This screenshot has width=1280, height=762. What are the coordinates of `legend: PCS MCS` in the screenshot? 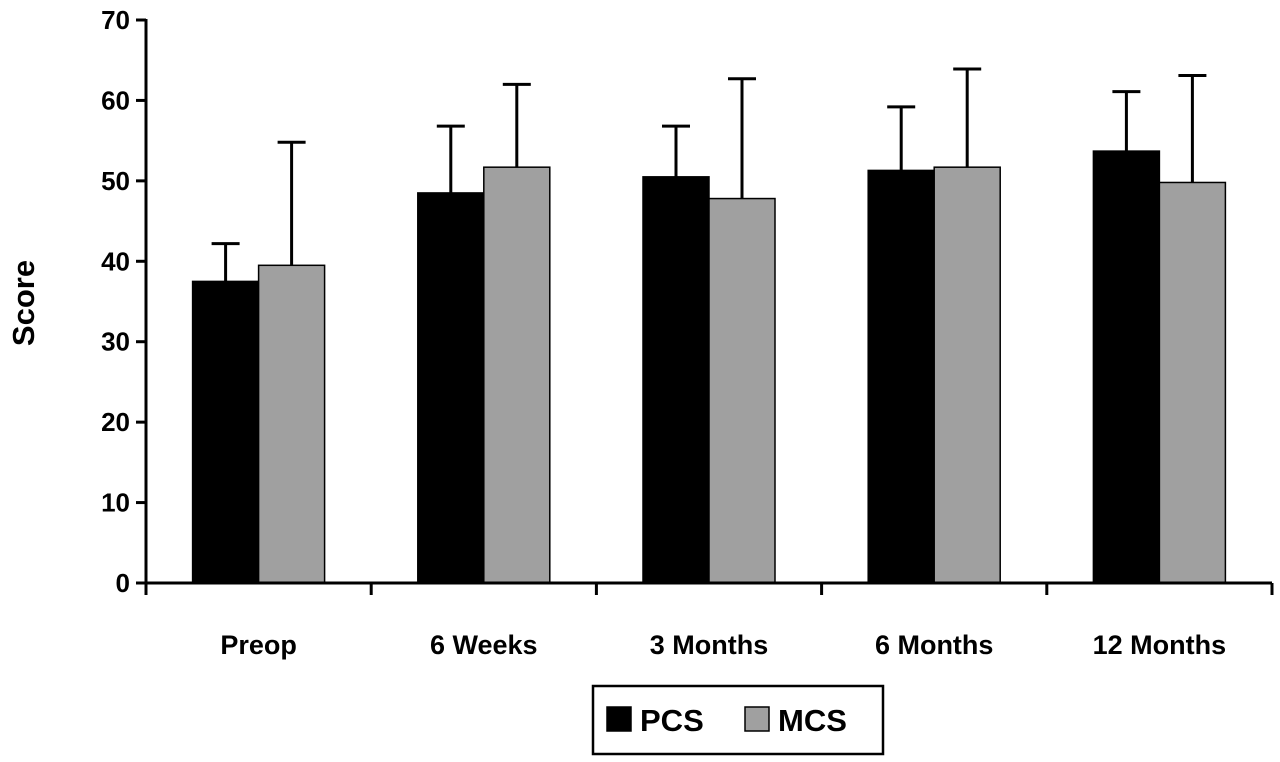 It's located at (738, 720).